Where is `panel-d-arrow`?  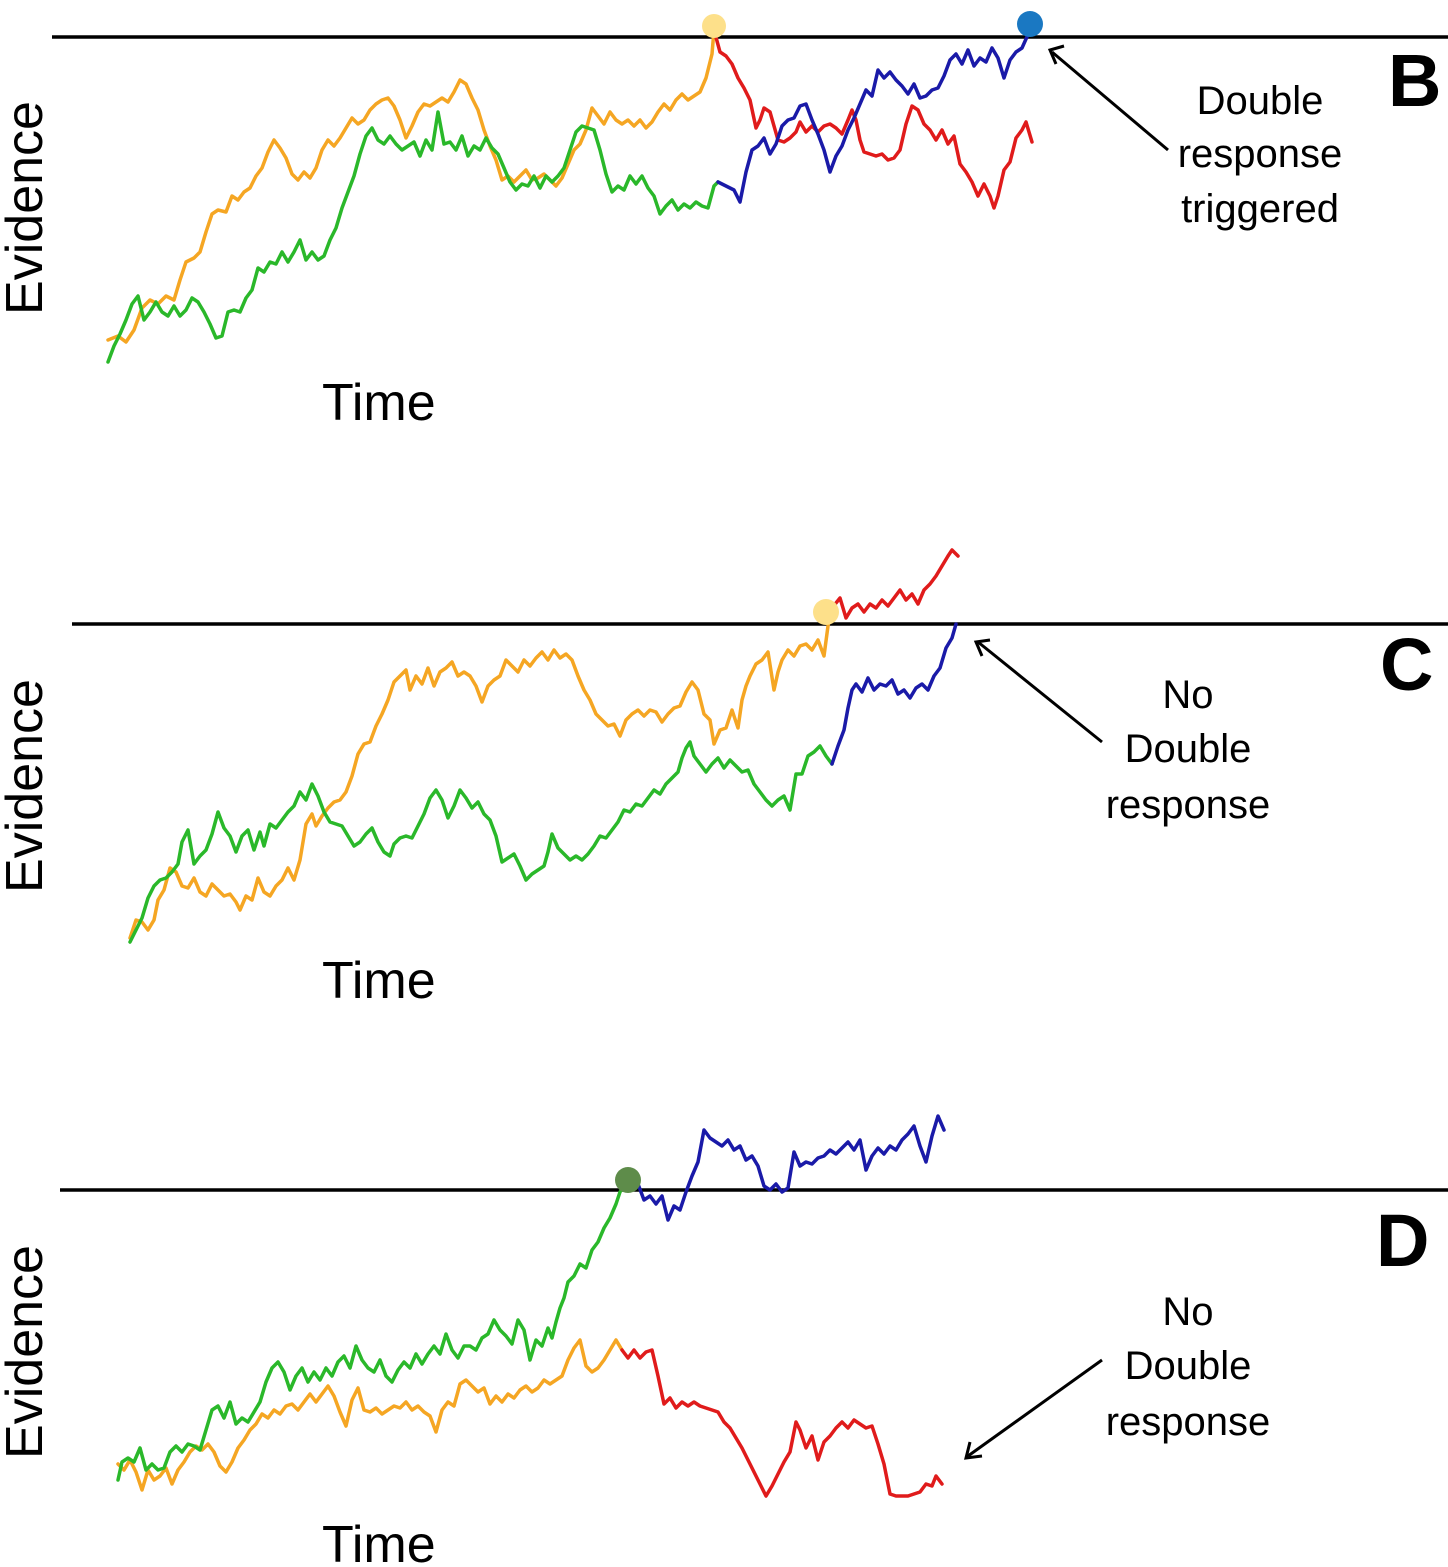
panel-d-arrow is located at coordinates (1033, 1409).